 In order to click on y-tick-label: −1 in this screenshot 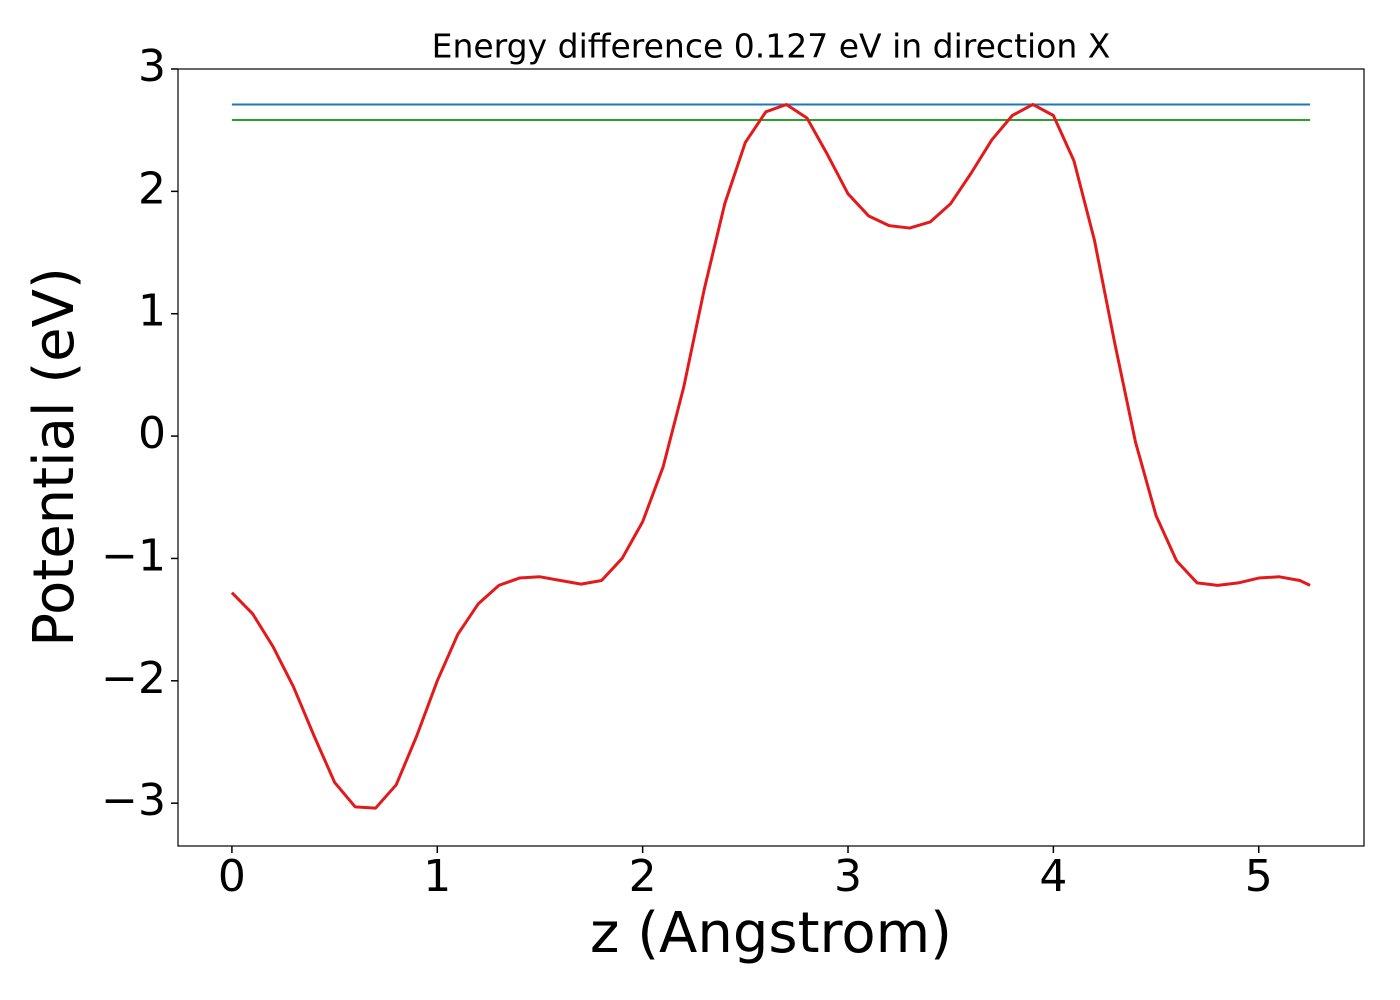, I will do `click(133, 555)`.